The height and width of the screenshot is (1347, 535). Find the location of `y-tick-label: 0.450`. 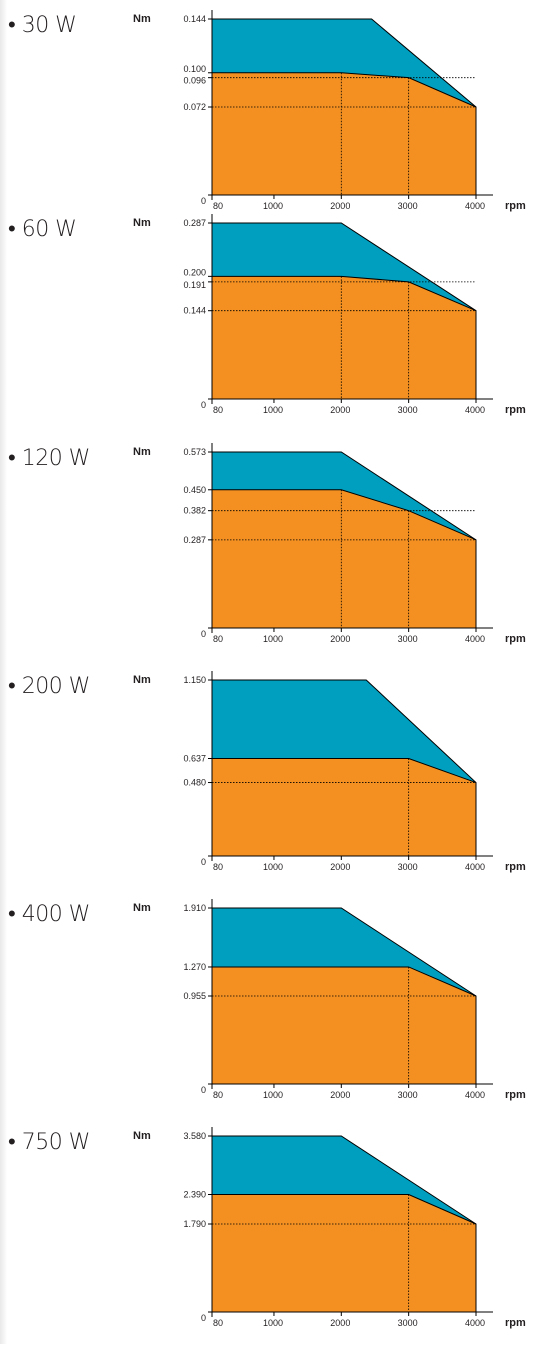

y-tick-label: 0.450 is located at coordinates (194, 490).